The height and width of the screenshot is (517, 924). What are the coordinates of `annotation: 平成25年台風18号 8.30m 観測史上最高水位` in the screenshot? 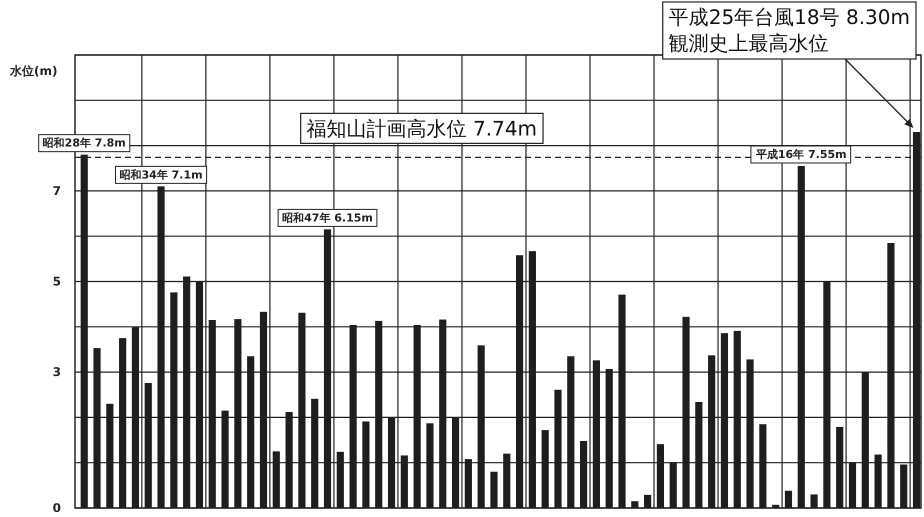 It's located at (789, 64).